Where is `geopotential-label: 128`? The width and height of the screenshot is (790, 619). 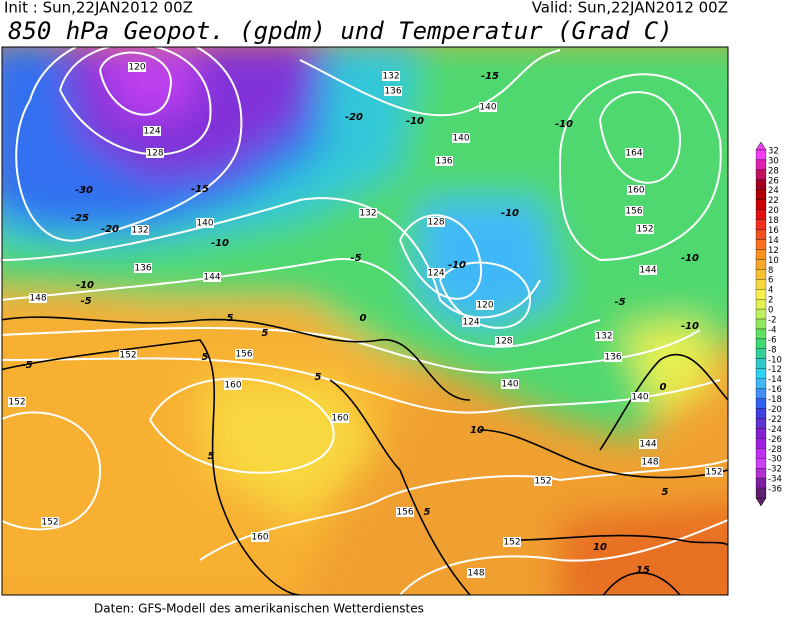 geopotential-label: 128 is located at coordinates (435, 223).